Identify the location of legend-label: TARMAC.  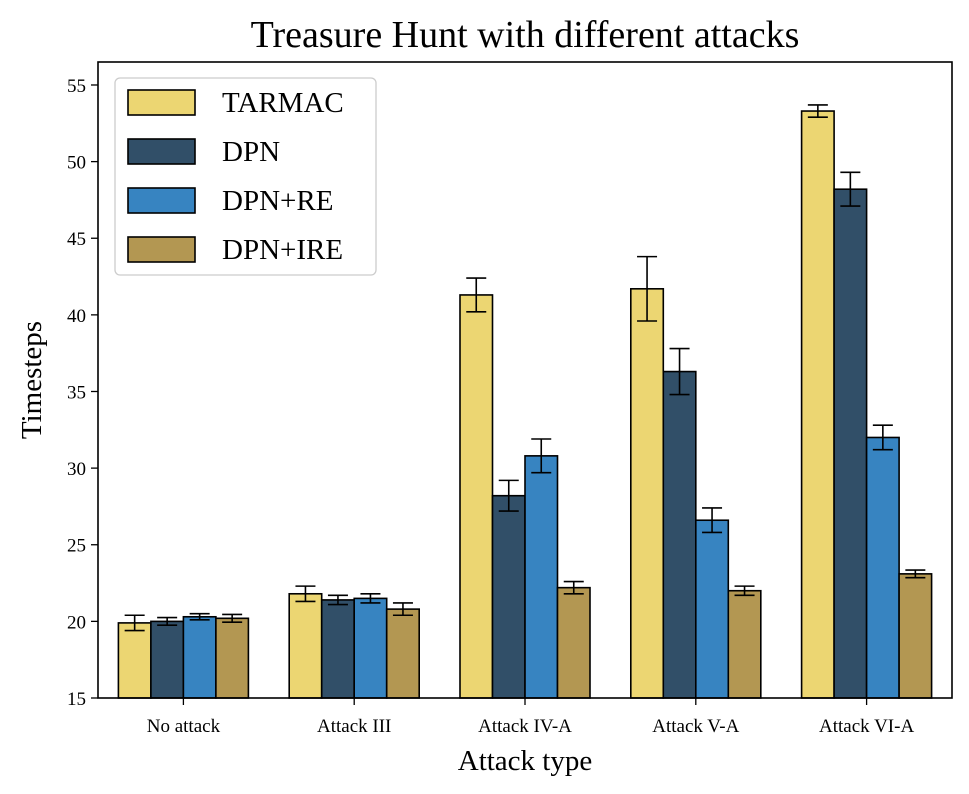
(283, 103).